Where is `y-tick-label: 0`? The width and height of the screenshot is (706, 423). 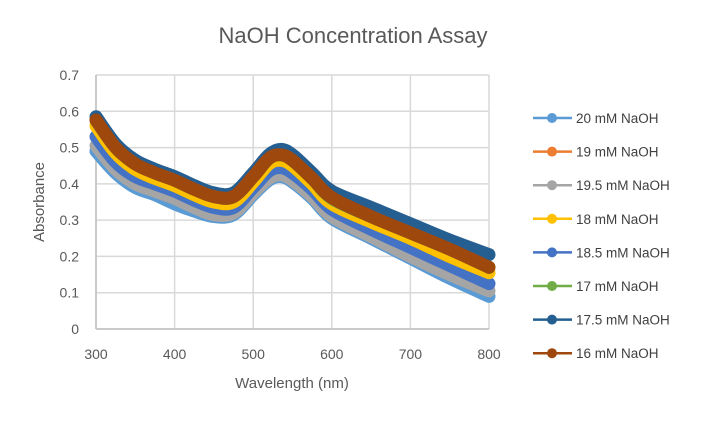
y-tick-label: 0 is located at coordinates (75, 329).